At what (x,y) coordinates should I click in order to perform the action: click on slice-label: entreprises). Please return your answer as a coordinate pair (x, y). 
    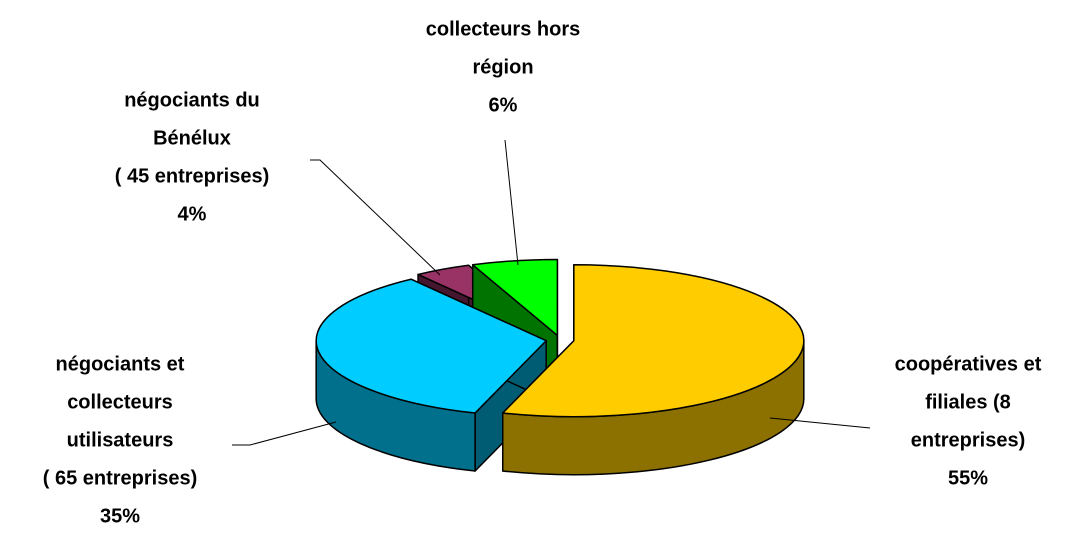
    Looking at the image, I should click on (968, 440).